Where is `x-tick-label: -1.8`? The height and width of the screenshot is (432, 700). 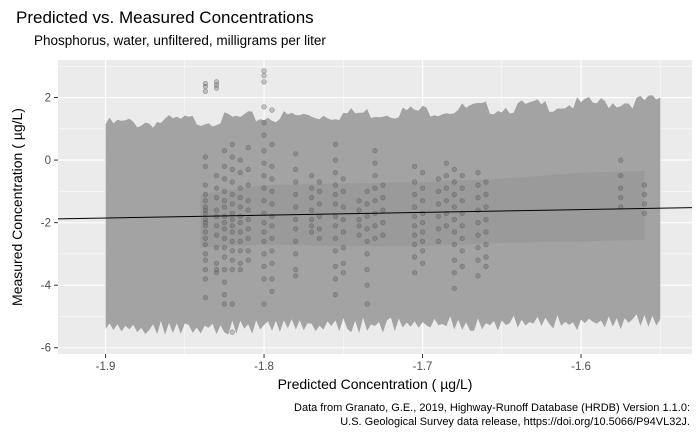 x-tick-label: -1.8 is located at coordinates (264, 367).